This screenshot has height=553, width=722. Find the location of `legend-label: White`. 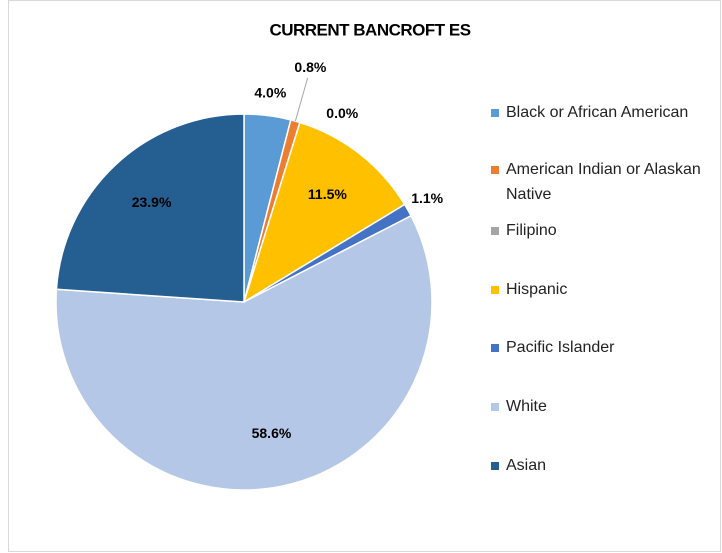

legend-label: White is located at coordinates (526, 406).